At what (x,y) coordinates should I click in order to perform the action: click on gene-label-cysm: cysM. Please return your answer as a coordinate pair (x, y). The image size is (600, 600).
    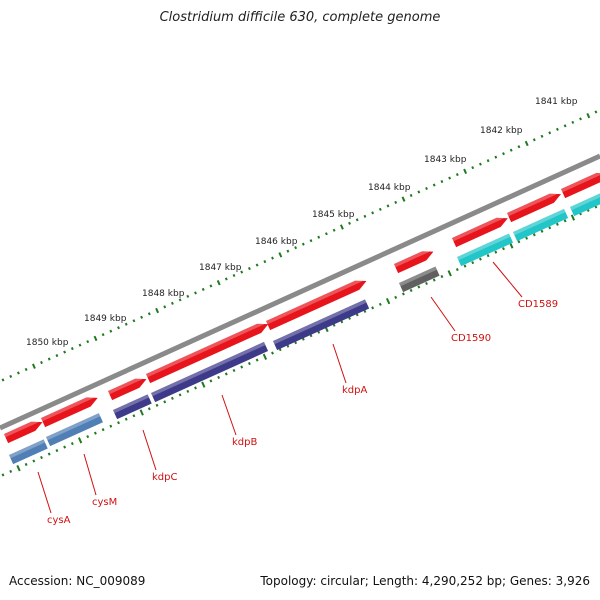
    Looking at the image, I should click on (104, 502).